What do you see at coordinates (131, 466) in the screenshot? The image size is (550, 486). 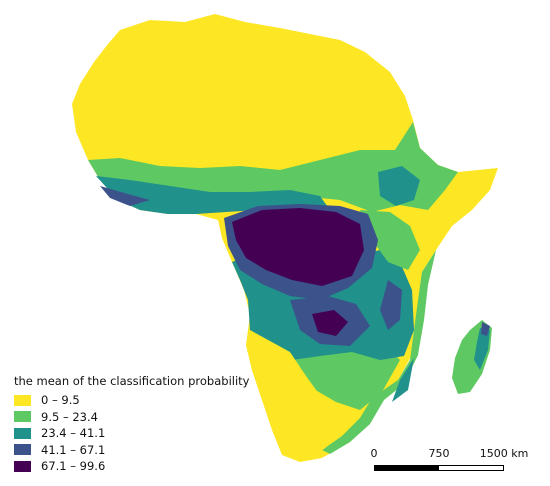 I see `legend-item: 67.1 – 99.6` at bounding box center [131, 466].